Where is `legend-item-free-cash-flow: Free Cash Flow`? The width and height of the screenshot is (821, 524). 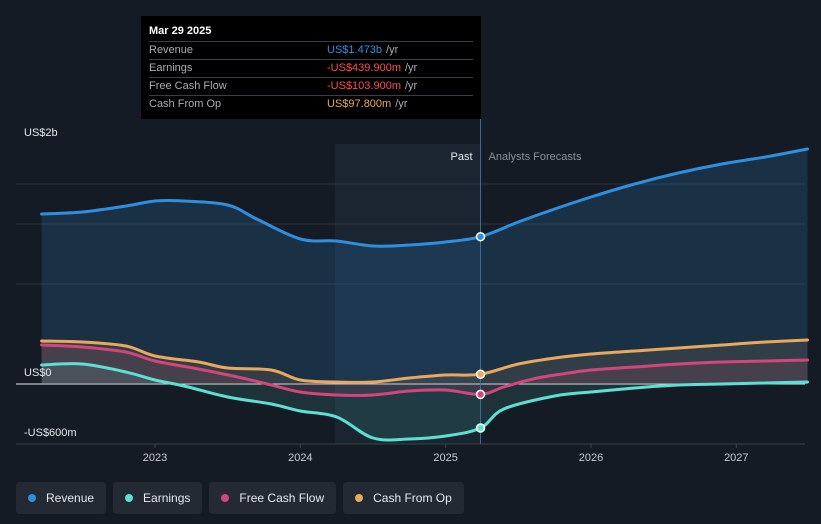 legend-item-free-cash-flow: Free Cash Flow is located at coordinates (273, 498).